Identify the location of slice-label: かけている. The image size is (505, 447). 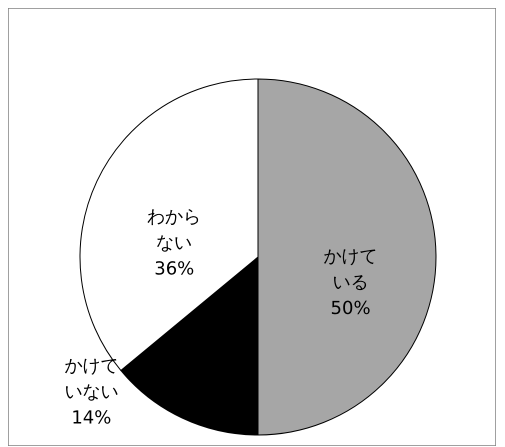
(351, 269).